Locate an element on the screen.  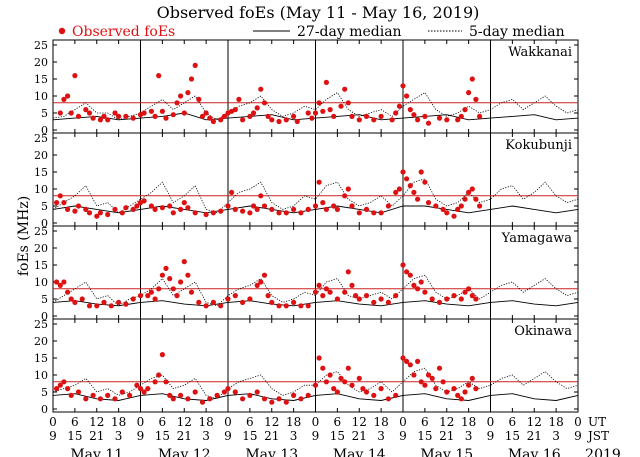
legend-27day-label: 27-day median is located at coordinates (349, 32).